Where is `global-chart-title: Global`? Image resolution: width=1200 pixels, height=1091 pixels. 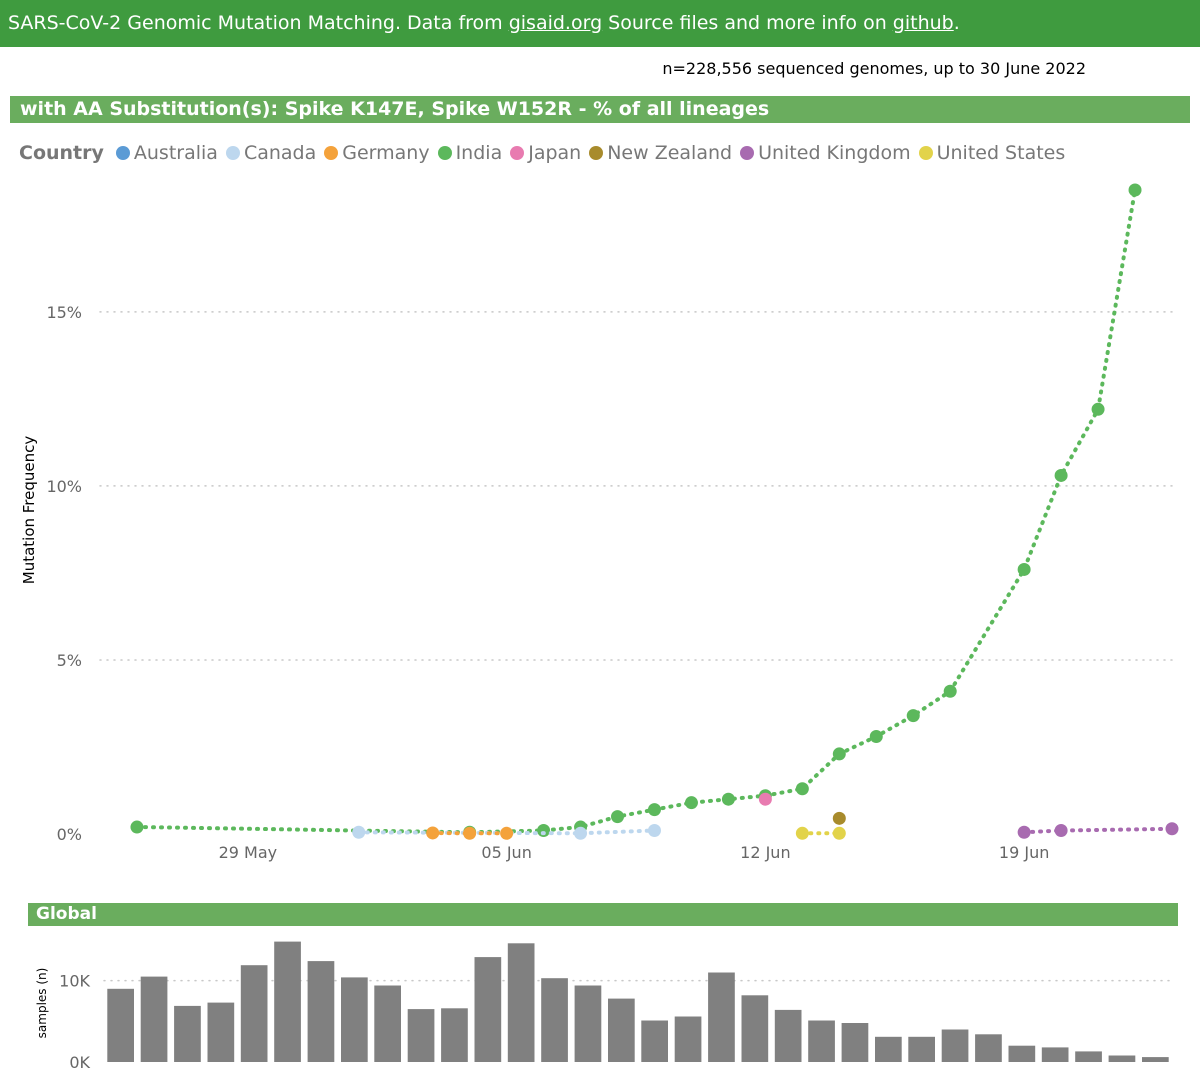
global-chart-title: Global is located at coordinates (603, 914).